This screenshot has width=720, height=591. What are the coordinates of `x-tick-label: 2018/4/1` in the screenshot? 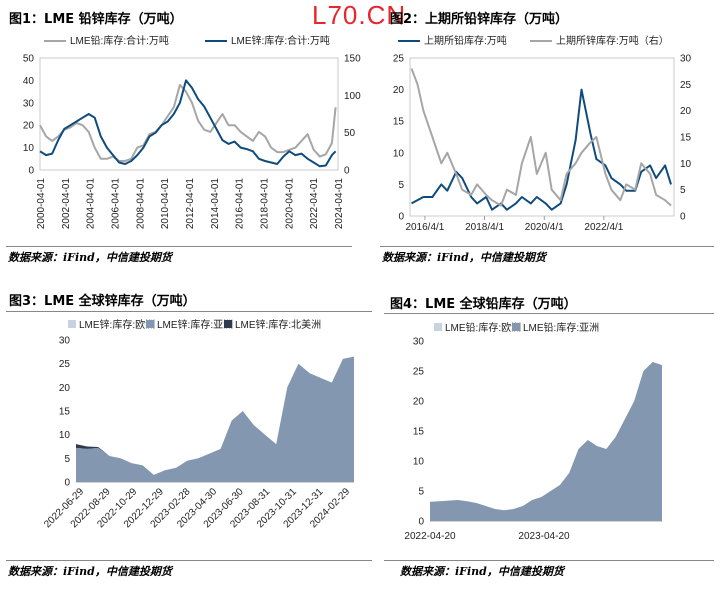 It's located at (484, 227).